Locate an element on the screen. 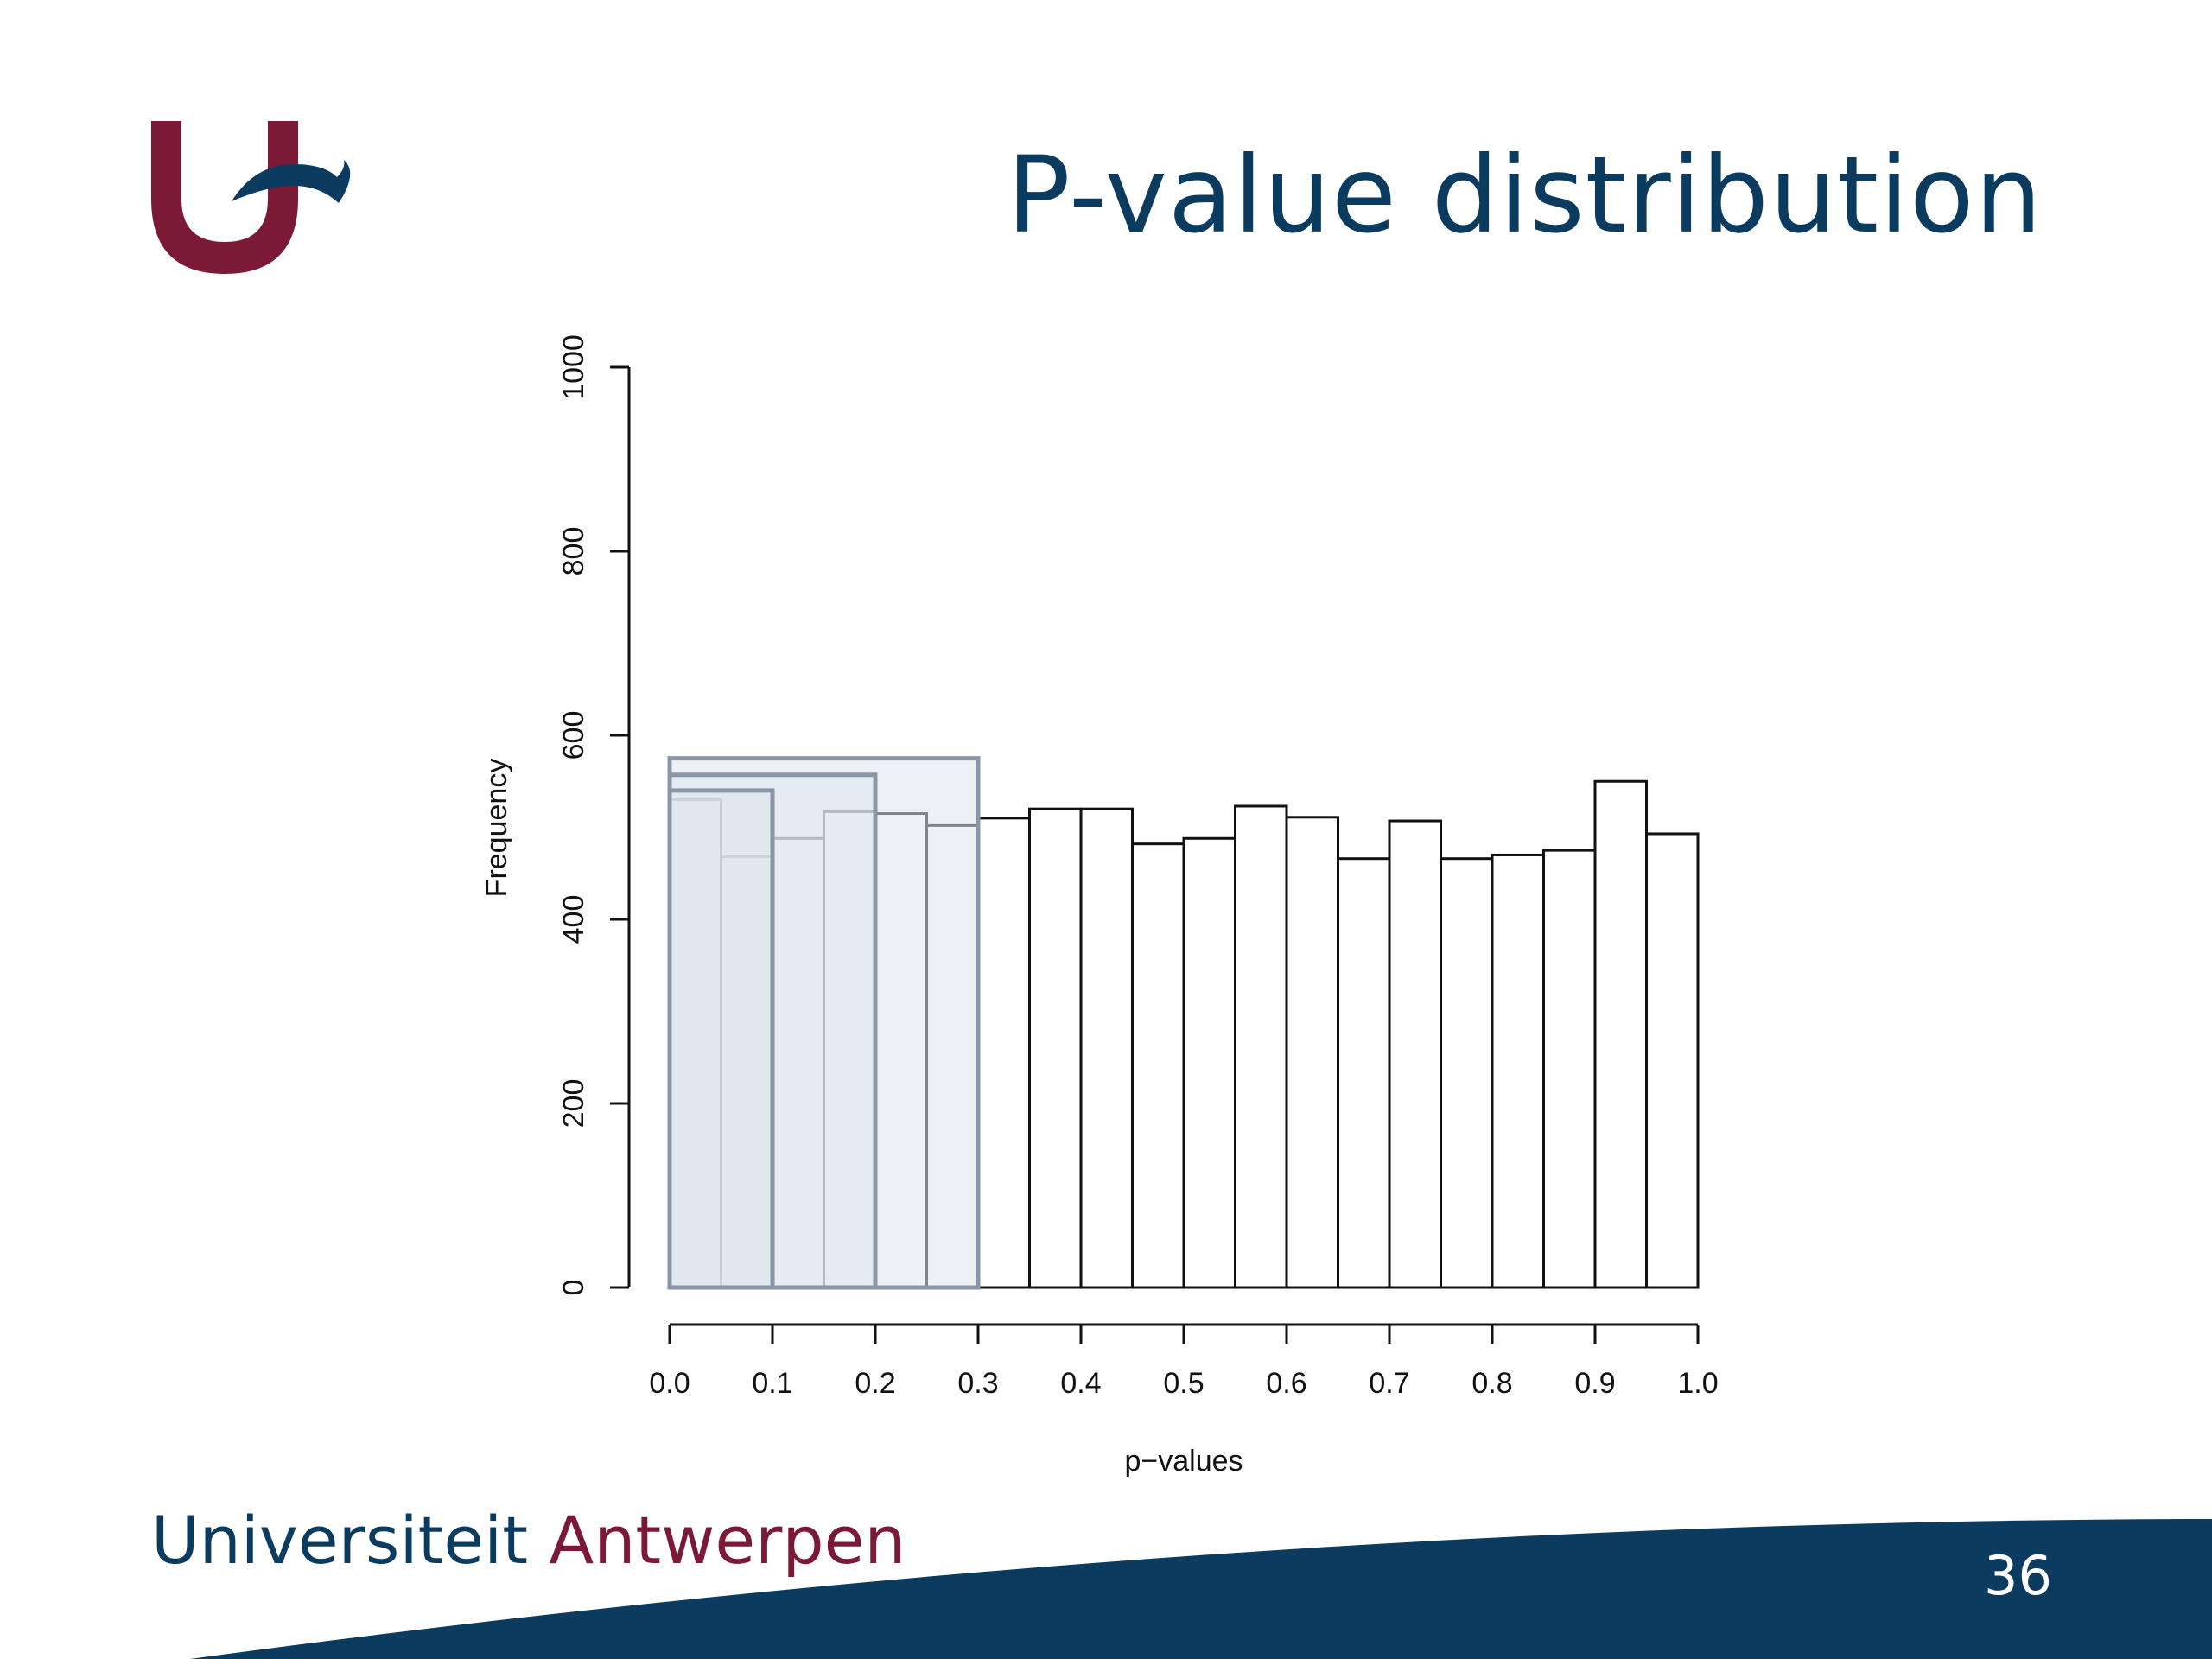 The image size is (2212, 1659). x-tick-label: 0.6 is located at coordinates (1286, 1383).